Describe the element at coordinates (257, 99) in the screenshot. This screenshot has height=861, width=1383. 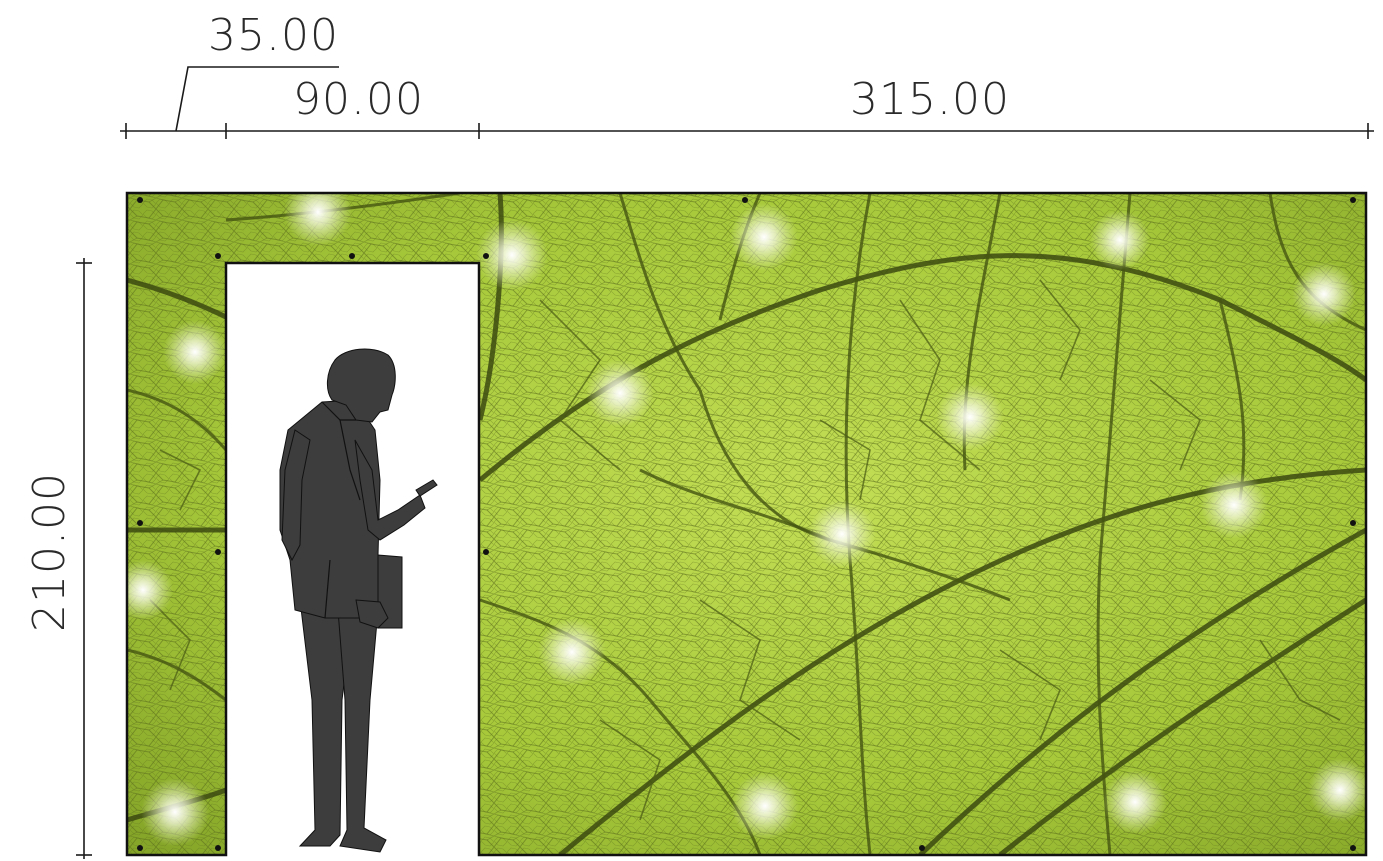
I see `return-width-leader` at that location.